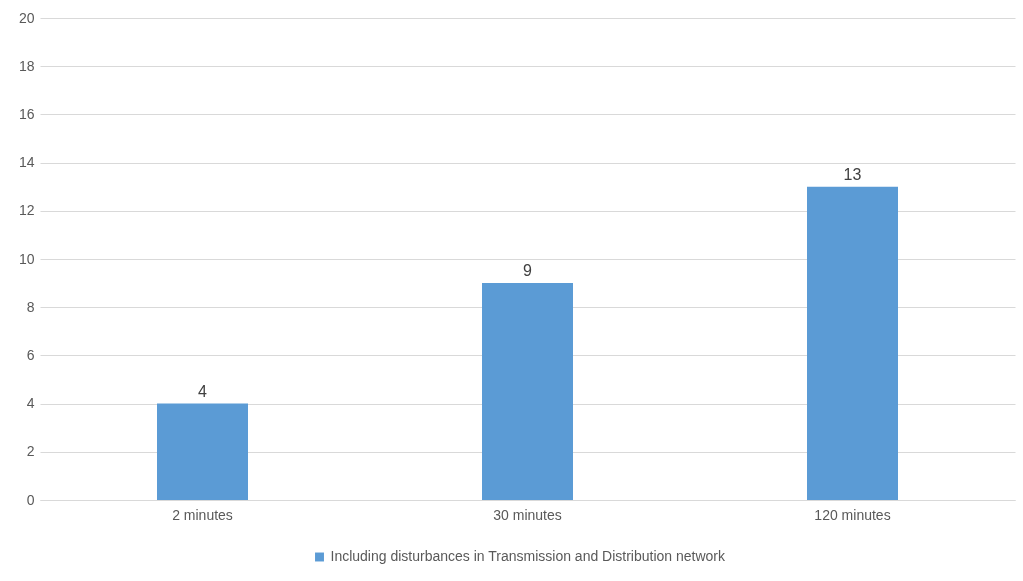 The image size is (1023, 581). I want to click on y-tick-label: 8, so click(30, 306).